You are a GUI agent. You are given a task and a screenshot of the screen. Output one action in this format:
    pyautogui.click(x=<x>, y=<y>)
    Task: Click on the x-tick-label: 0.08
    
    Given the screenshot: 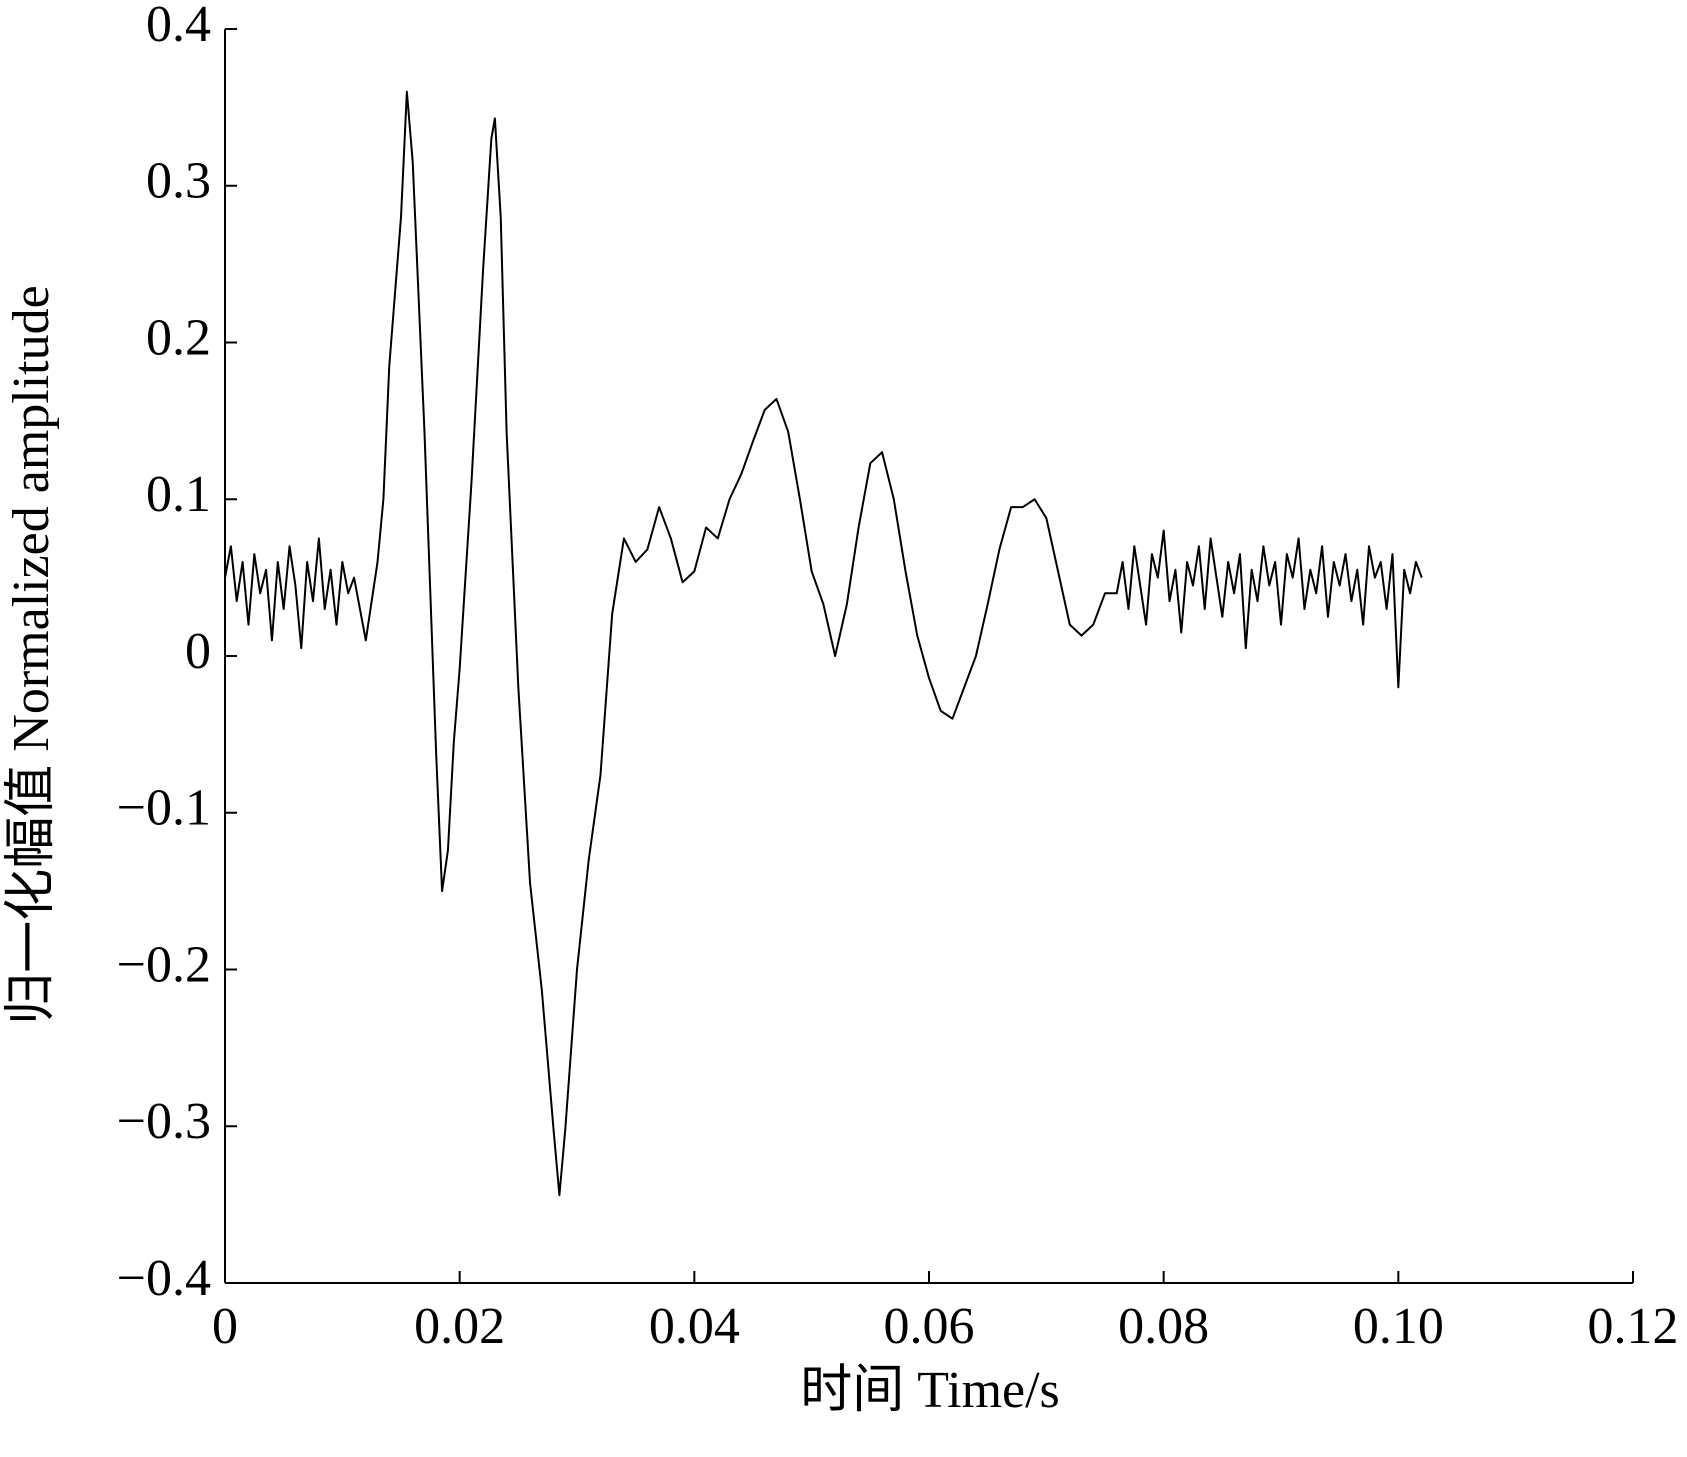 What is the action you would take?
    pyautogui.click(x=1163, y=1326)
    